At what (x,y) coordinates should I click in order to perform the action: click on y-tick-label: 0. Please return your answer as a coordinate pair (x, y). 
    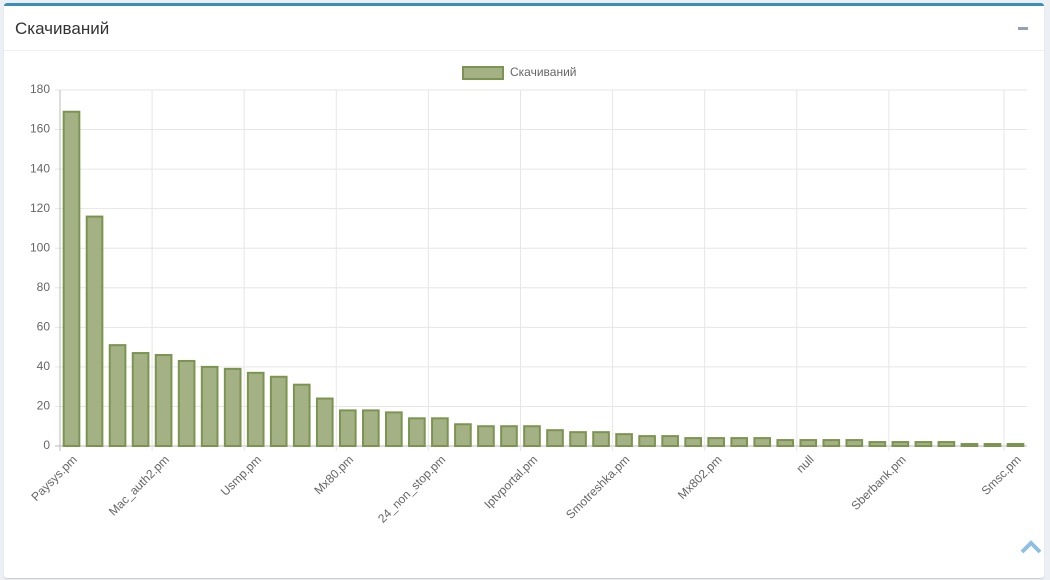
    Looking at the image, I should click on (46, 445).